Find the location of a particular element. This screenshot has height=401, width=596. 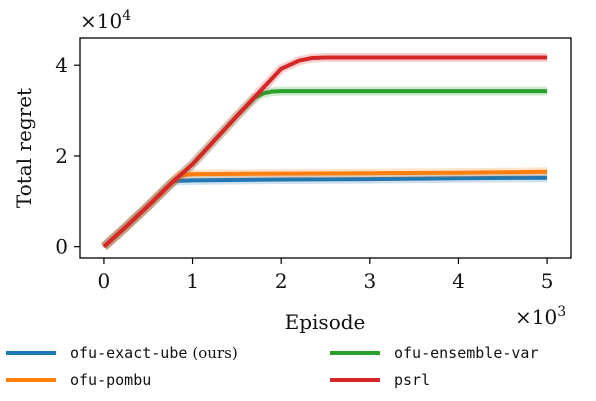

legend-label: ofu-exact-ube (ours) is located at coordinates (154, 353).